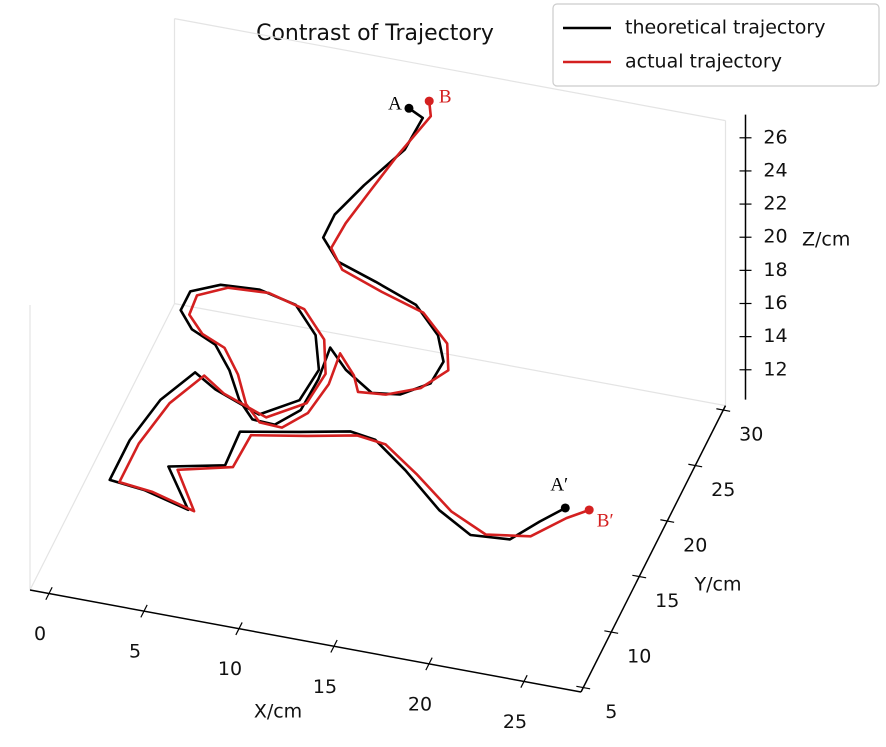 The width and height of the screenshot is (886, 747). What do you see at coordinates (775, 170) in the screenshot?
I see `z-tick-label: 24` at bounding box center [775, 170].